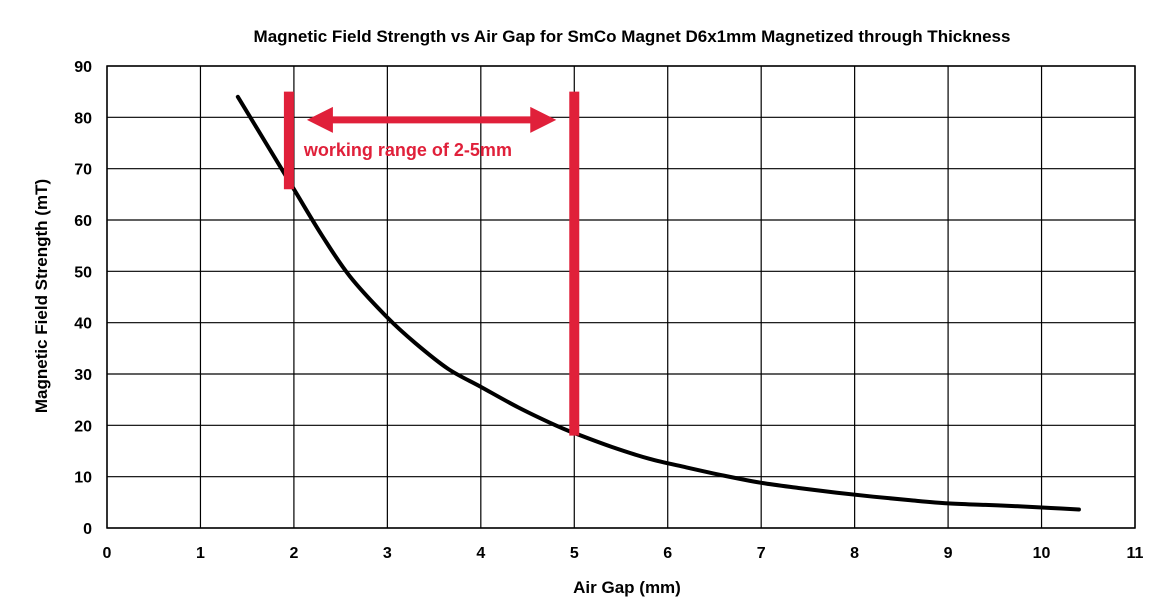 This screenshot has height=615, width=1168. Describe the element at coordinates (761, 553) in the screenshot. I see `x-tick-label: 7` at that location.